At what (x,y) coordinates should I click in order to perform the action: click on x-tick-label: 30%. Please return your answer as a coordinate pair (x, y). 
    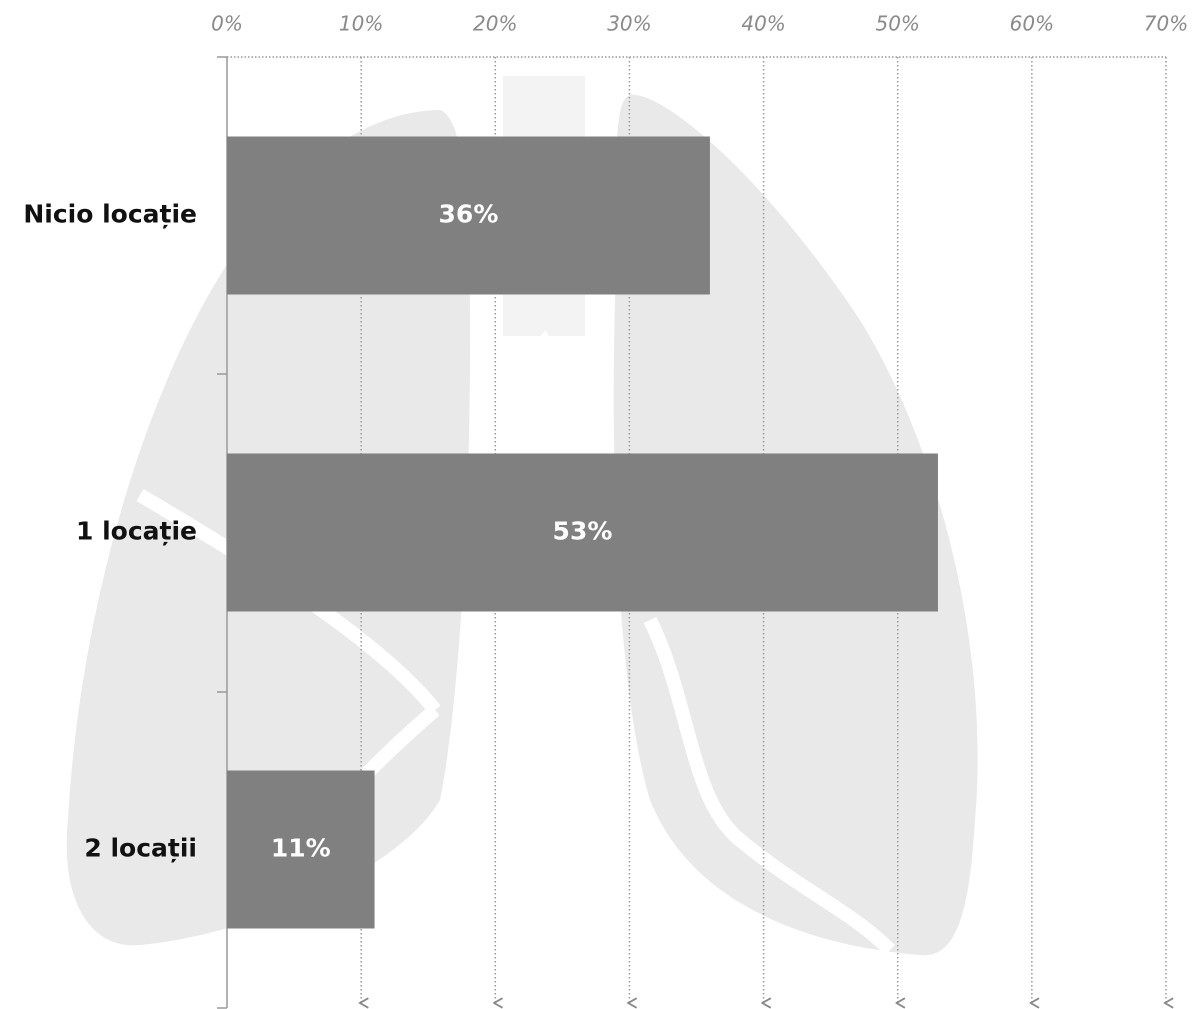
    Looking at the image, I should click on (629, 24).